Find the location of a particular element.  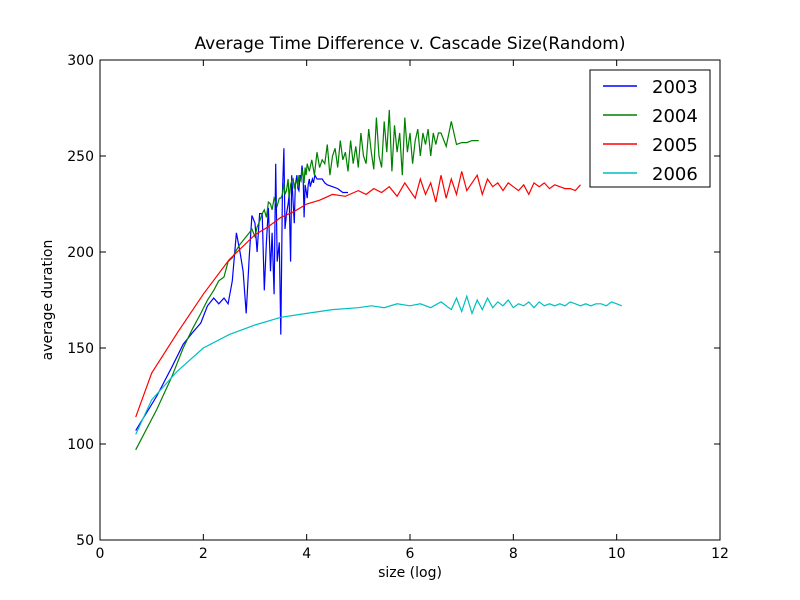

legend-label: 2005 is located at coordinates (675, 145).